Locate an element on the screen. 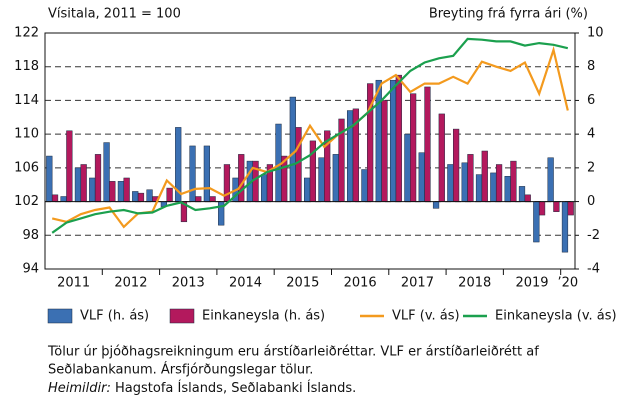 The image size is (644, 403). source-label: Heimildir: is located at coordinates (79, 388).